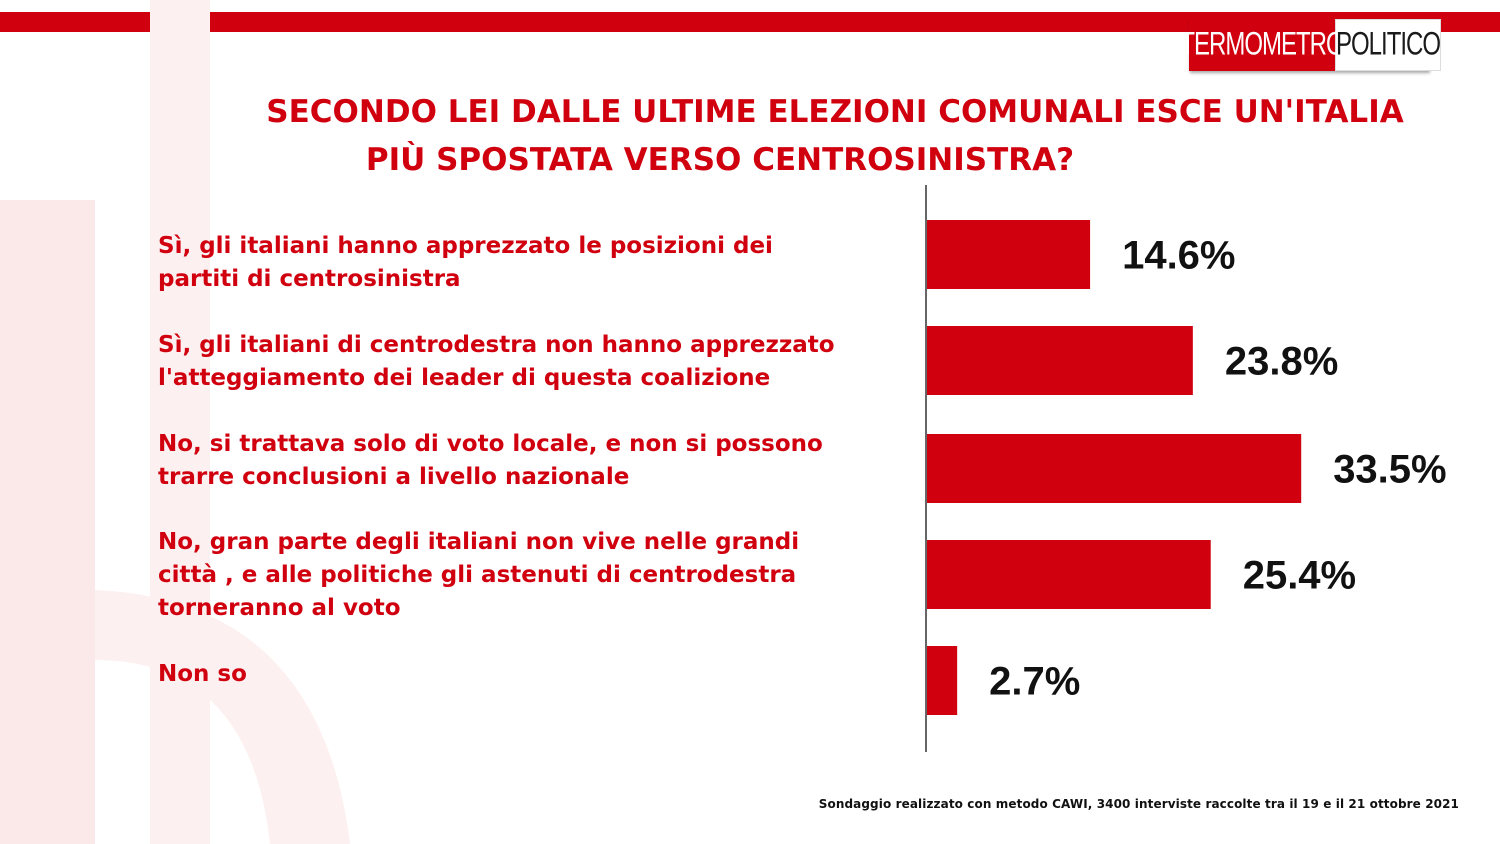 Image resolution: width=1500 pixels, height=844 pixels. I want to click on termometro-politico-logo: TERMOMETRO POLITICO, so click(1310, 45).